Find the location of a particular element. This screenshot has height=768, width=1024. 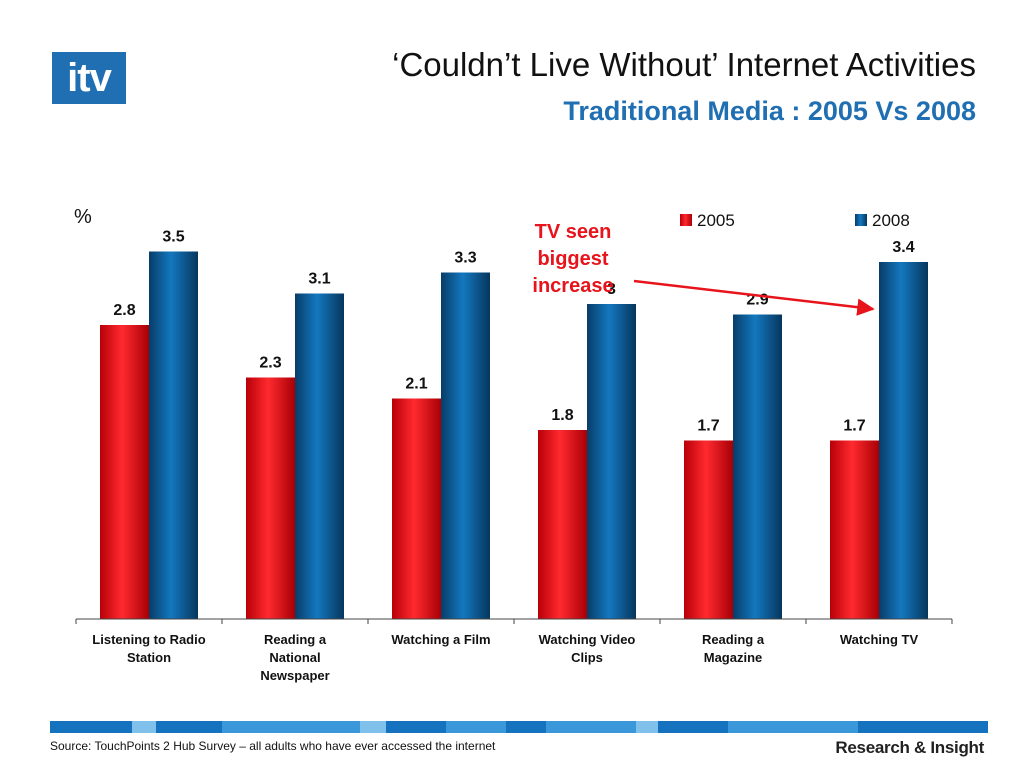

legend-swatch-2008 is located at coordinates (861, 220).